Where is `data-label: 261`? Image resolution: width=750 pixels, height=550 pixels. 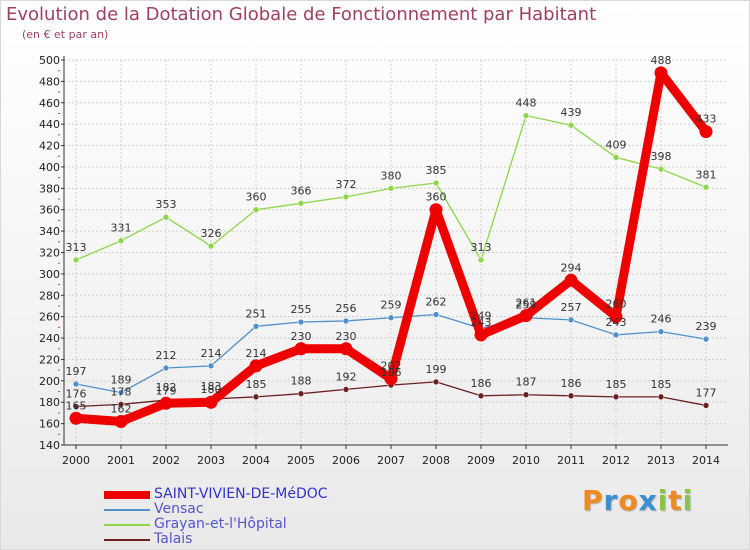
data-label: 261 is located at coordinates (526, 303).